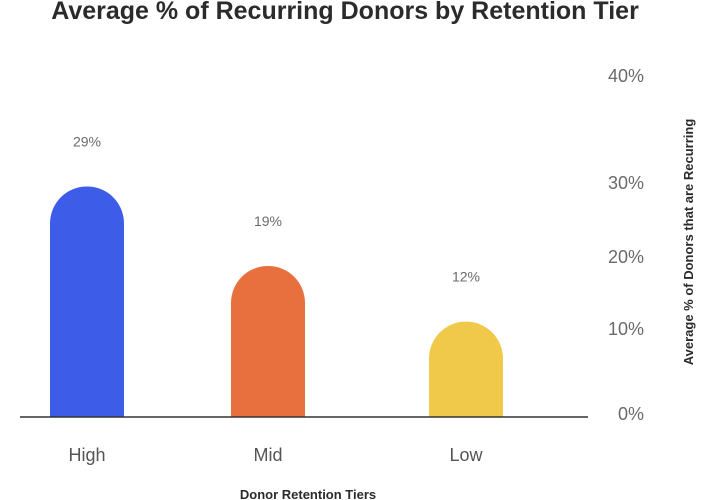 The width and height of the screenshot is (720, 500). What do you see at coordinates (87, 141) in the screenshot?
I see `data-label-high: 29%` at bounding box center [87, 141].